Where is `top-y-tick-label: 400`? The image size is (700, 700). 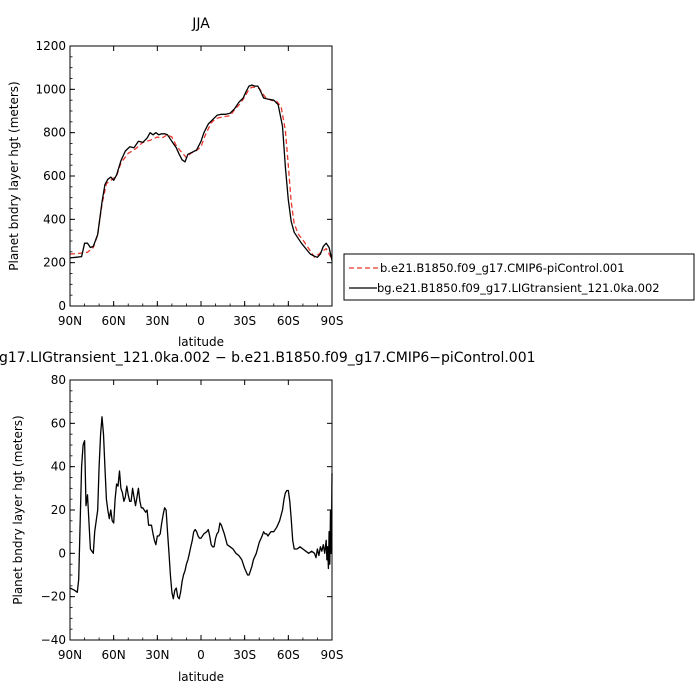
top-y-tick-label: 400 is located at coordinates (54, 219).